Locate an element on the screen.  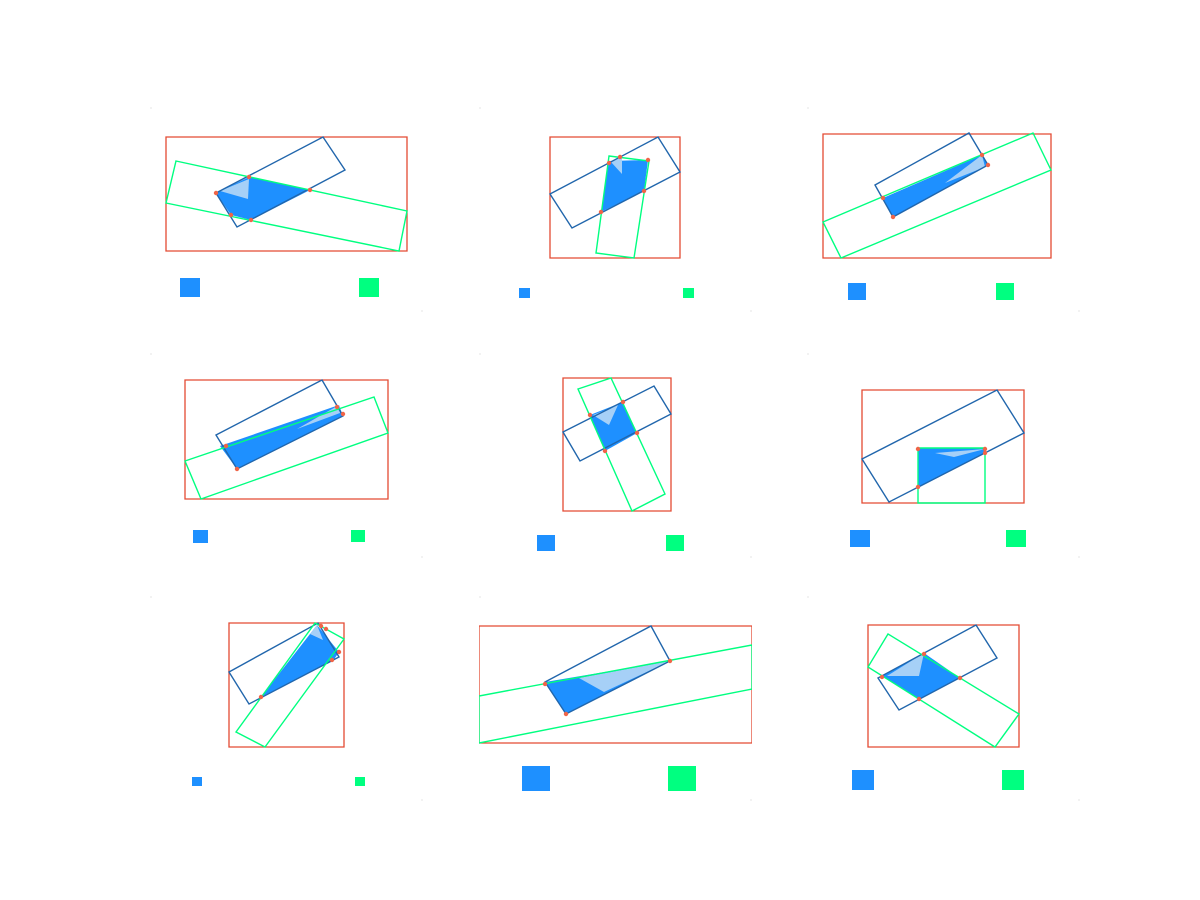
panel-r2c1-diagram is located at coordinates (286, 461).